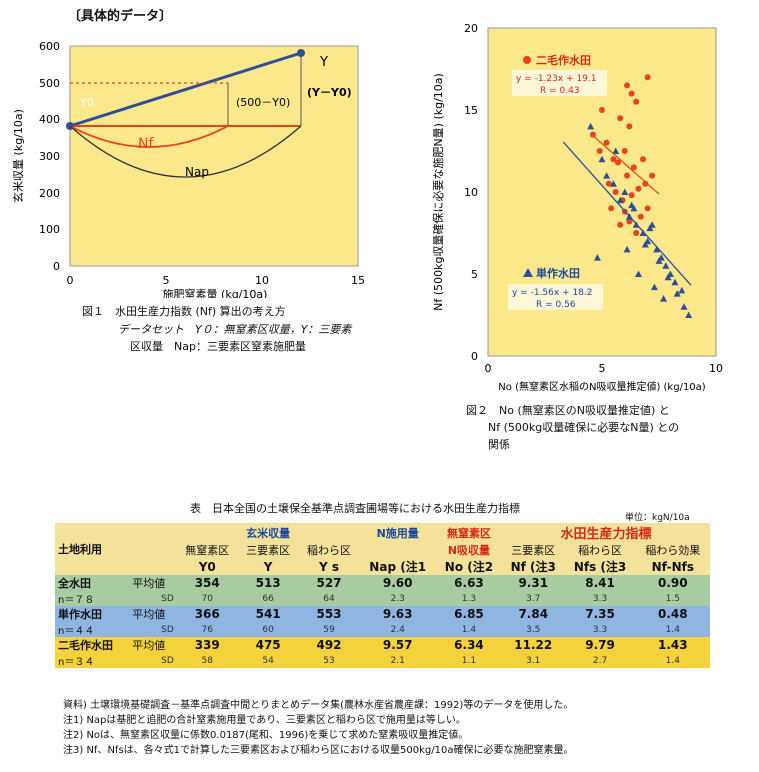 The width and height of the screenshot is (759, 772). What do you see at coordinates (207, 614) in the screenshot?
I see `cell: 366` at bounding box center [207, 614].